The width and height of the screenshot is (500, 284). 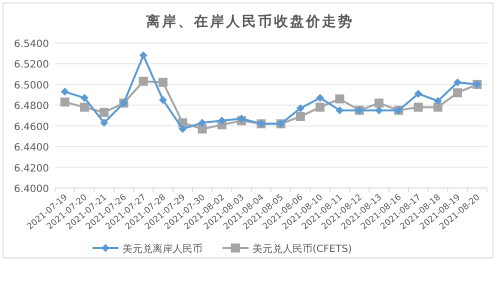 What do you see at coordinates (162, 249) in the screenshot?
I see `legend-label: 美元兑离岸人民币` at bounding box center [162, 249].